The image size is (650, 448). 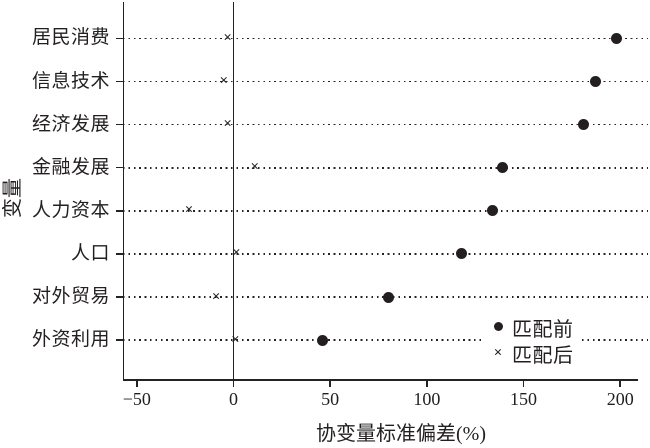 What do you see at coordinates (90, 253) in the screenshot?
I see `y-tick-label: 人口` at bounding box center [90, 253].